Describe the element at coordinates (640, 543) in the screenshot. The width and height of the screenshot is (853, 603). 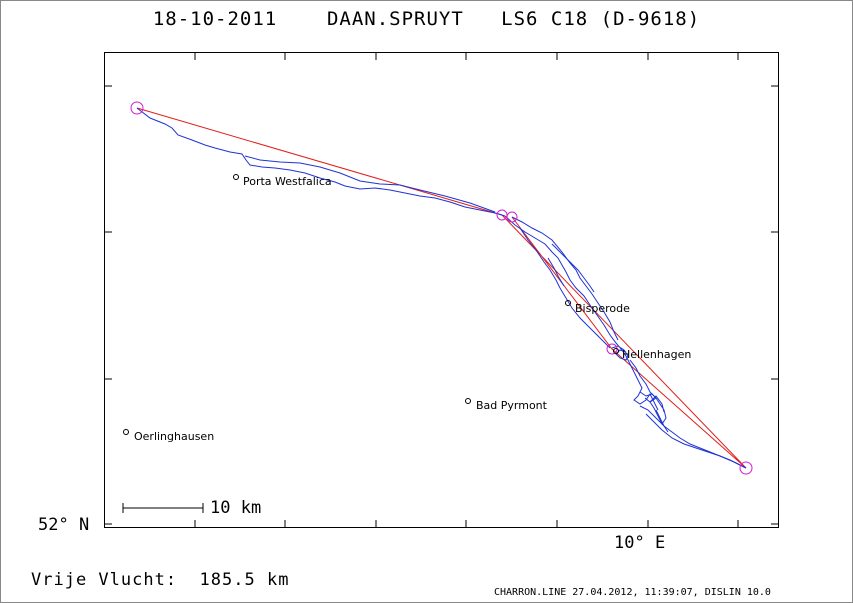
I see `longitude-label: 10° E` at that location.